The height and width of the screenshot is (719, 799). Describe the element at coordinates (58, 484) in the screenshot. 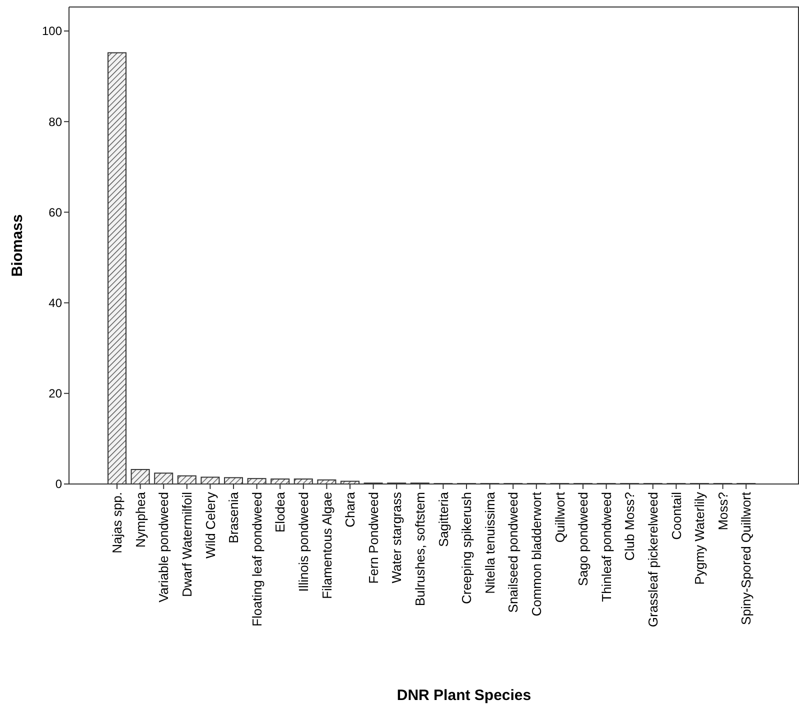

I see `y-tick-label: 0` at that location.